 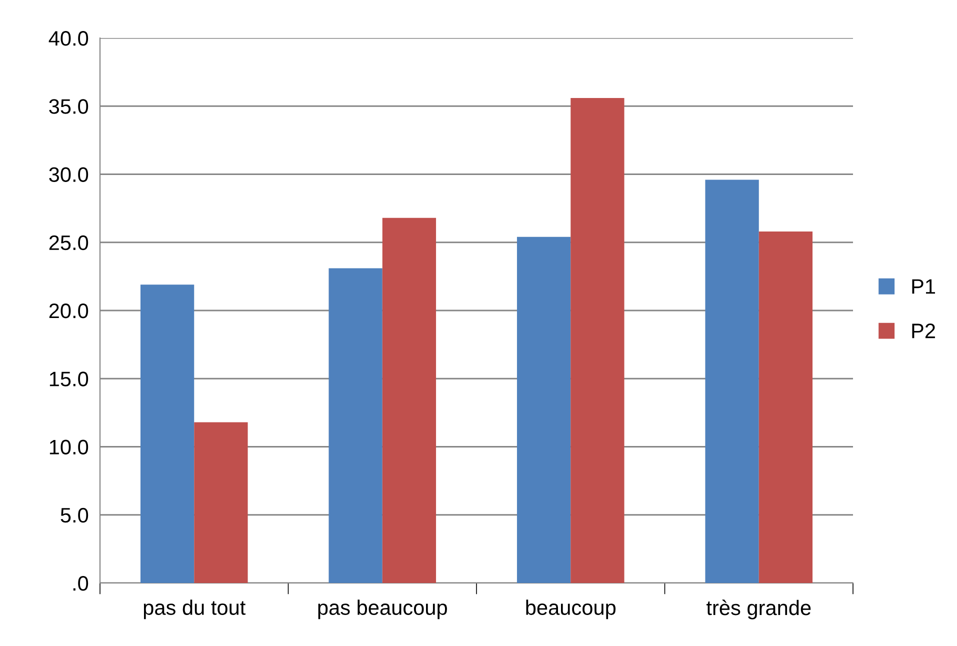 What do you see at coordinates (68, 106) in the screenshot?
I see `y-tick-label: 35.0` at bounding box center [68, 106].